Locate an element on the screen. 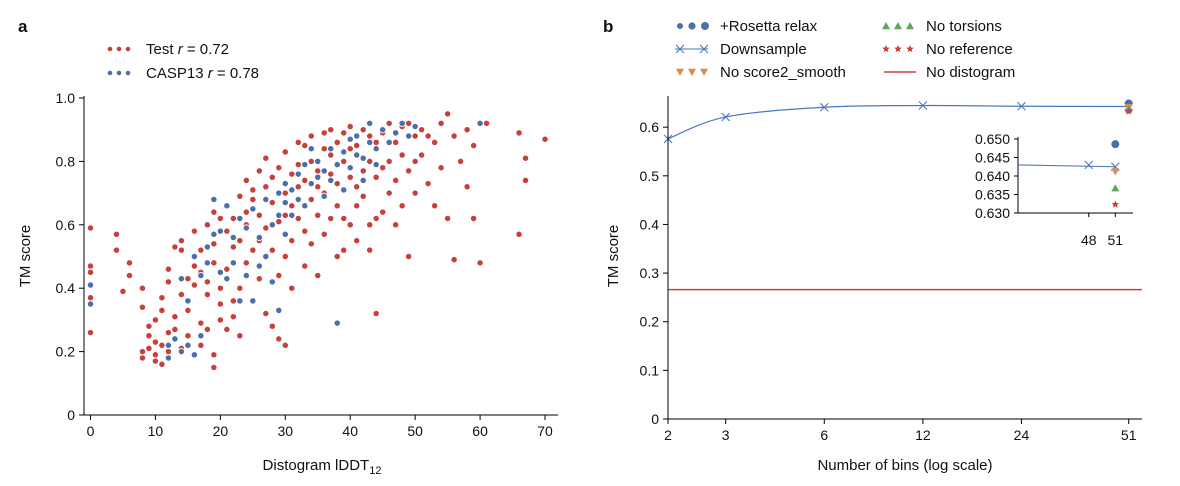 The height and width of the screenshot is (486, 1180). inset-y-tick-label: 0.640 is located at coordinates (992, 176).